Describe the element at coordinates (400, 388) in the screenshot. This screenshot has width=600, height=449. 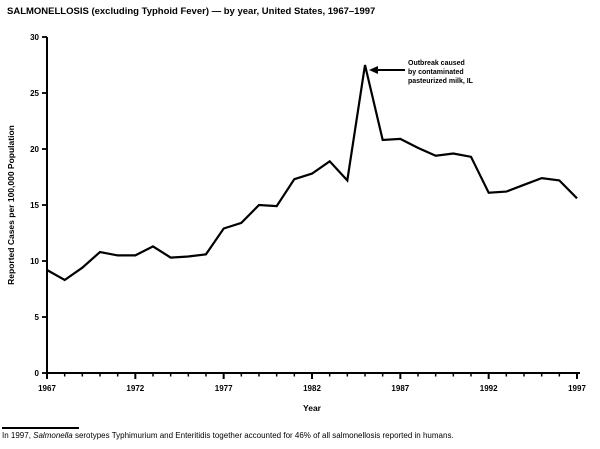
I see `svg-text: 1987` at that location.